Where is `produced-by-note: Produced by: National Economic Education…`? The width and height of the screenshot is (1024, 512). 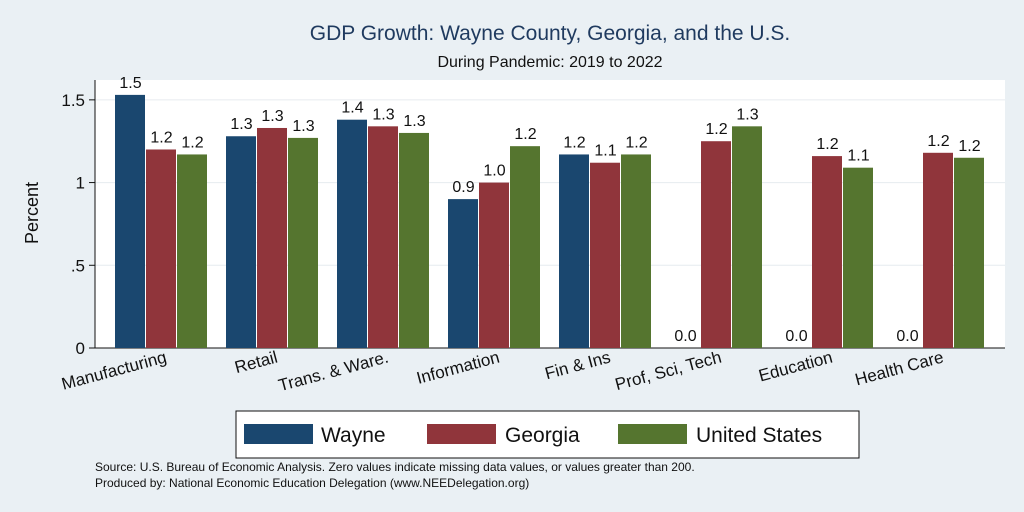
produced-by-note: Produced by: National Economic Education… is located at coordinates (312, 483).